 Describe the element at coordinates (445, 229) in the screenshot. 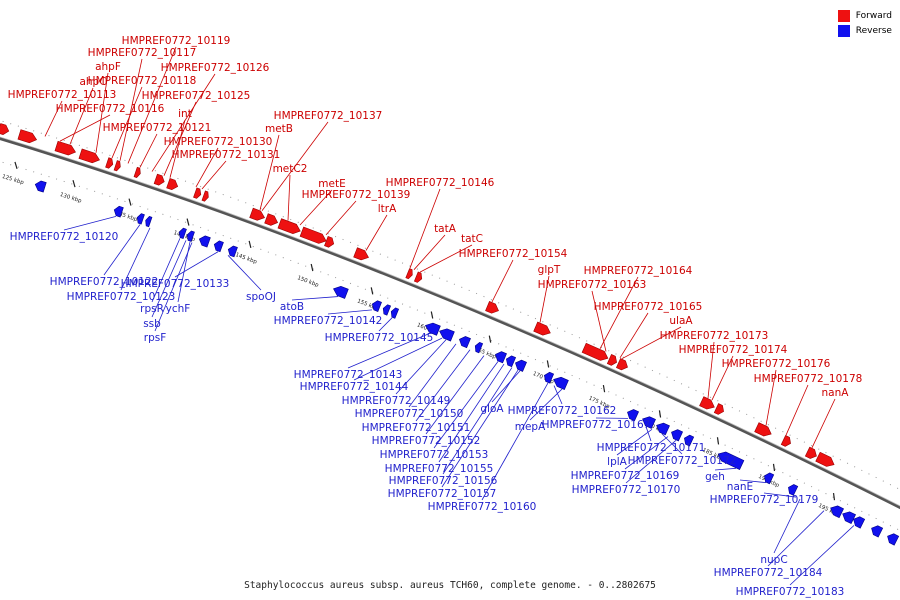

I see `forward-gene-label: tatA` at that location.